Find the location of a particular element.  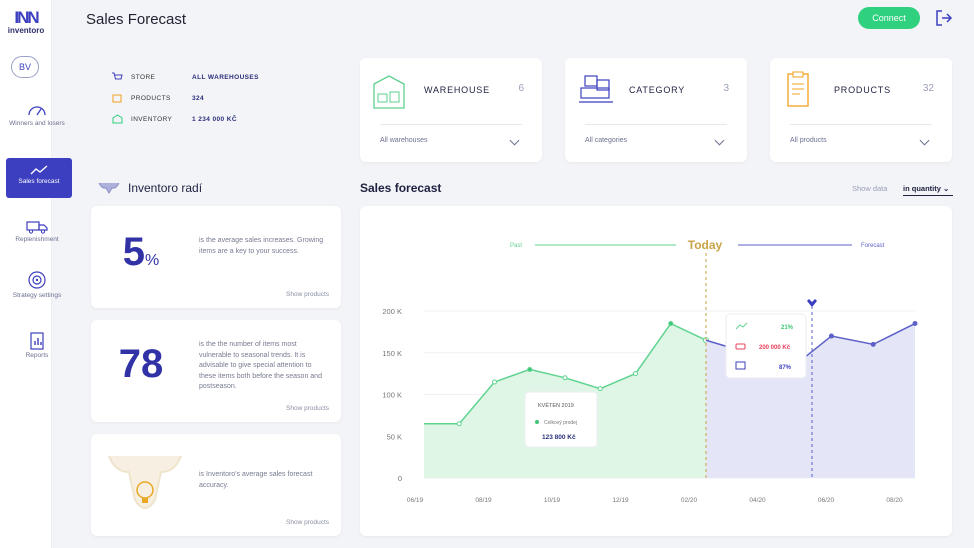

inventory-value: 1 234 000 Kč is located at coordinates (214, 119).